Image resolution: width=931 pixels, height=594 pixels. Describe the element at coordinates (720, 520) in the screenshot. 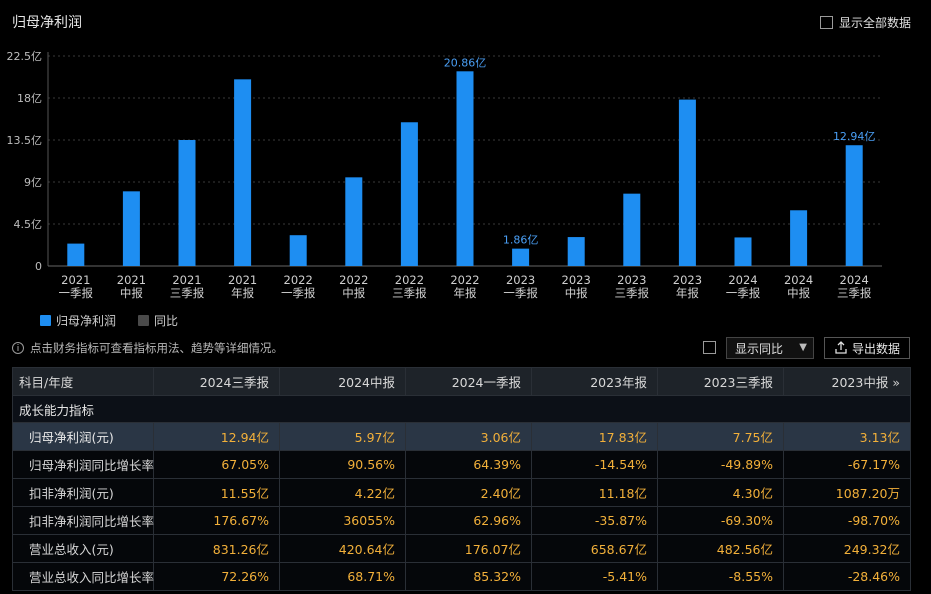

I see `table-cell: -69.30%` at that location.